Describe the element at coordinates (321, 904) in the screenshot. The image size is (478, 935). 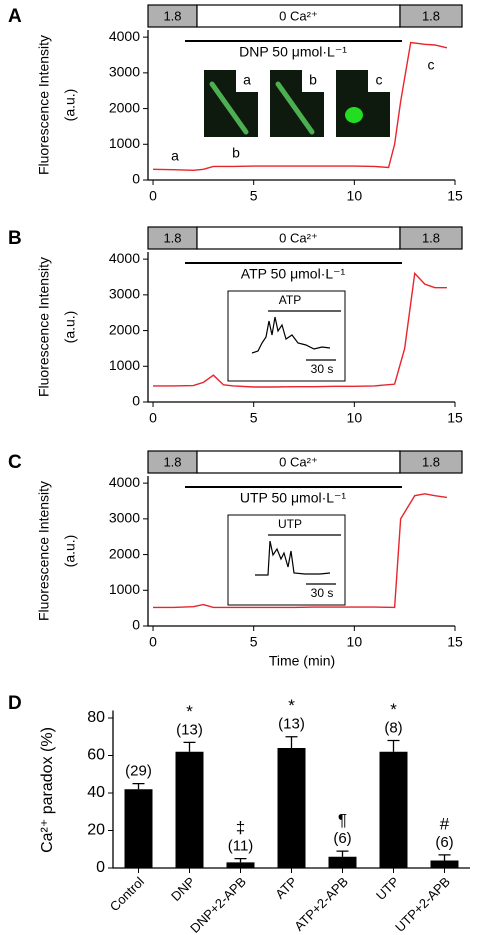
I see `x-tick-label: ATP+2-APB` at that location.